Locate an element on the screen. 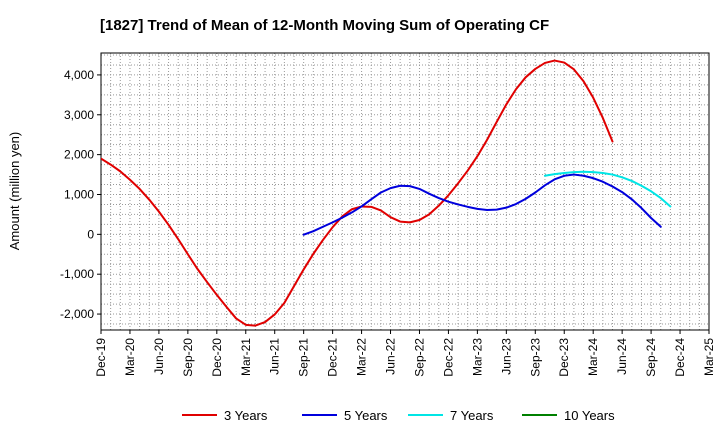  x-tick-label: Mar-22 is located at coordinates (362, 357).